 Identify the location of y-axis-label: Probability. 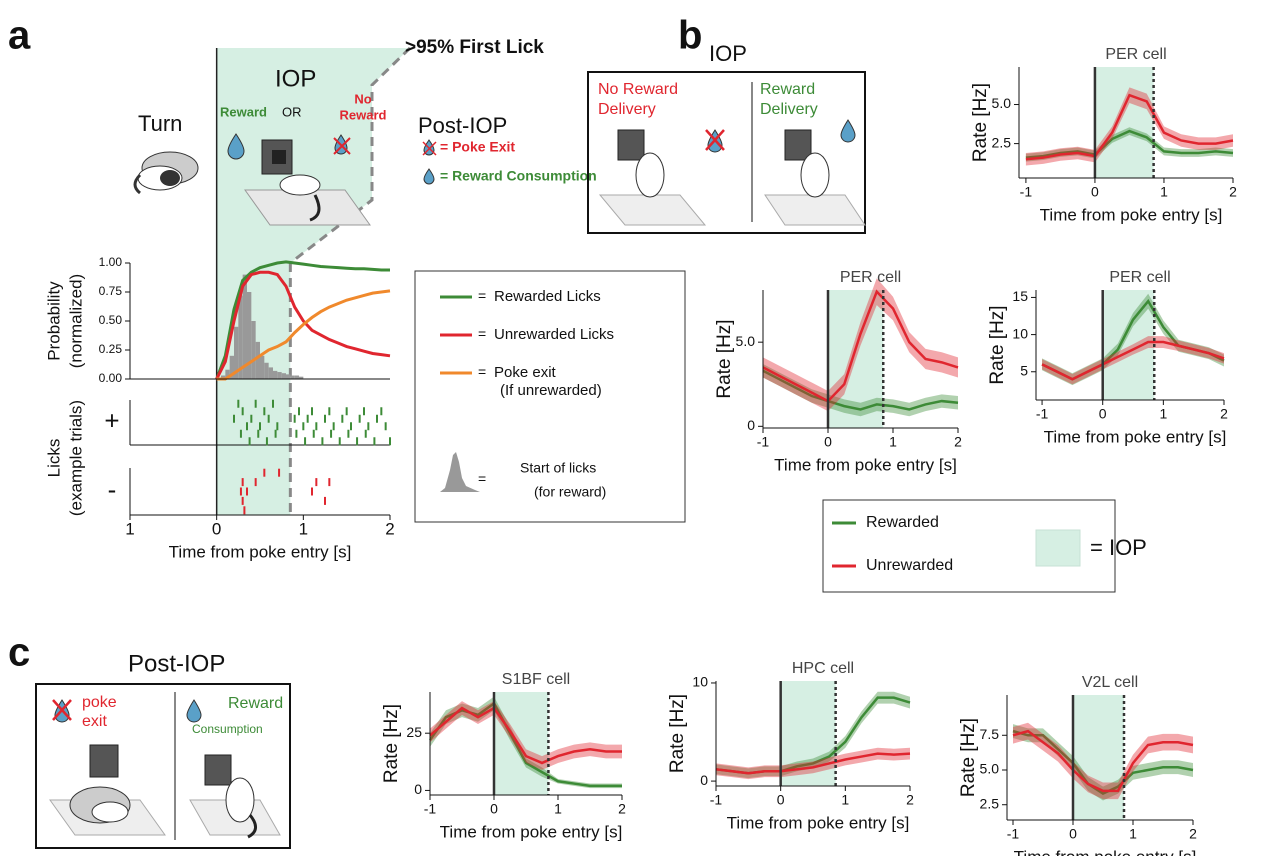
(53, 321).